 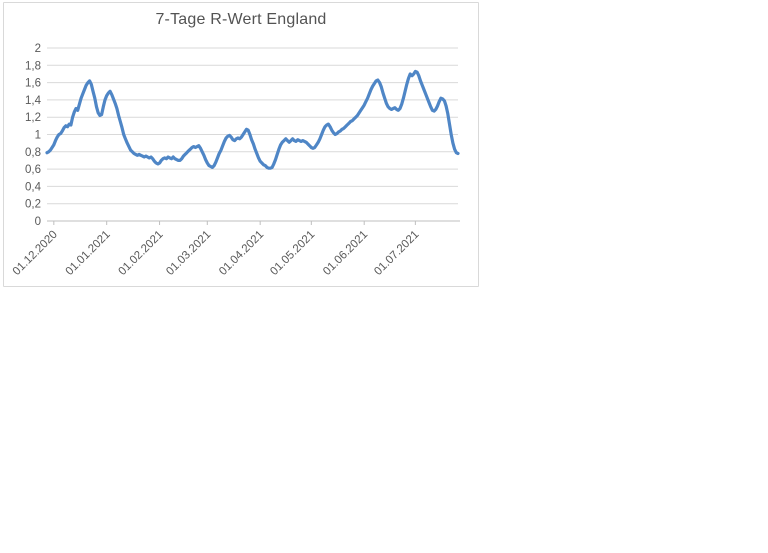 I want to click on x-tick-label: 01.07.2021, so click(x=396, y=253).